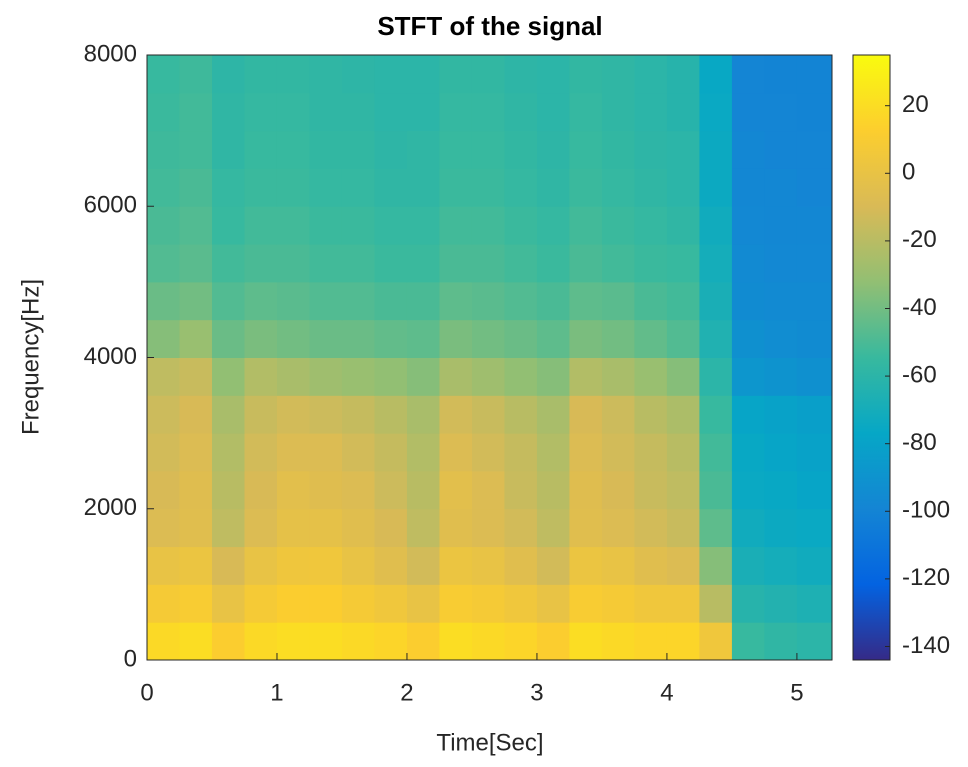 The width and height of the screenshot is (968, 767). I want to click on x-tick-label: 1, so click(276, 692).